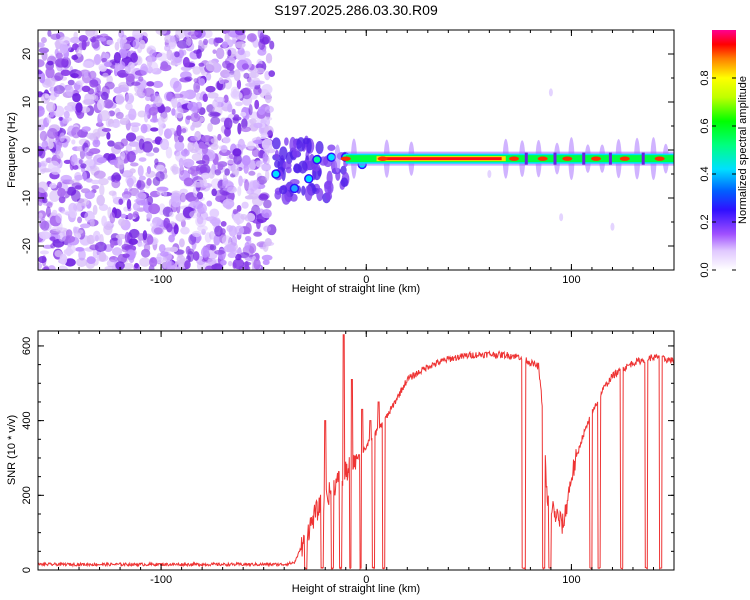 This screenshot has width=750, height=600. Describe the element at coordinates (27, 495) in the screenshot. I see `y-tick-label: 200` at that location.